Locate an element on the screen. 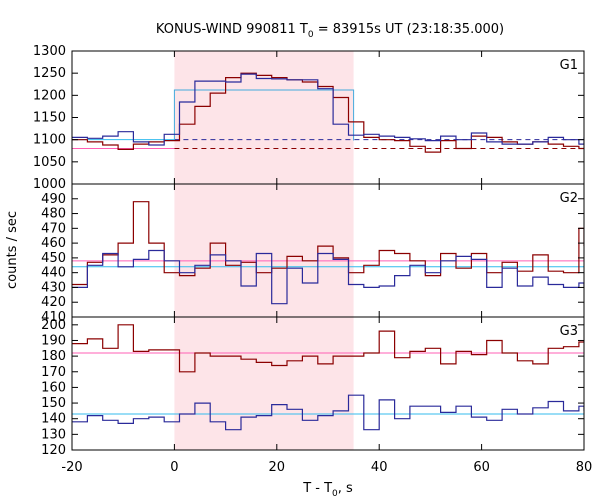  y-tick-label: 440 is located at coordinates (53, 273).